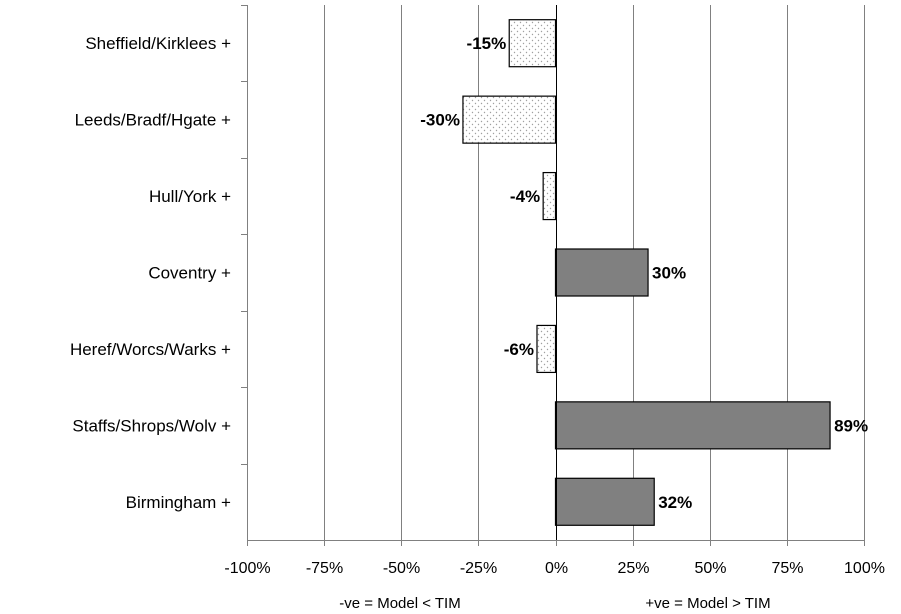  Describe the element at coordinates (150, 349) in the screenshot. I see `category-label: Heref/Worcs/Warks +` at that location.